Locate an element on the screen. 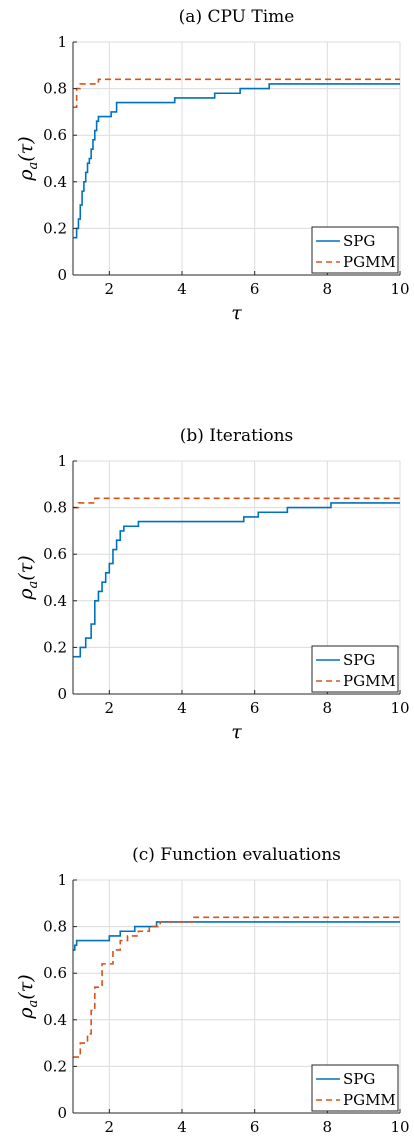  chart-title: (a) CPU Time is located at coordinates (237, 17).